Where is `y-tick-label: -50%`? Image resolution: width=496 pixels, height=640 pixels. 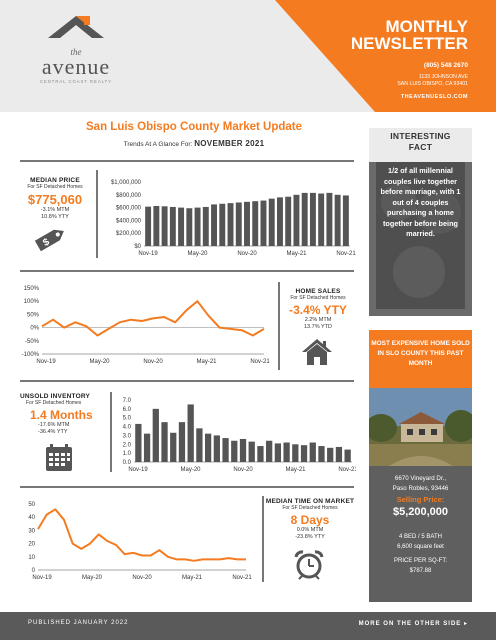
y-tick-label: -50% is located at coordinates (32, 342).